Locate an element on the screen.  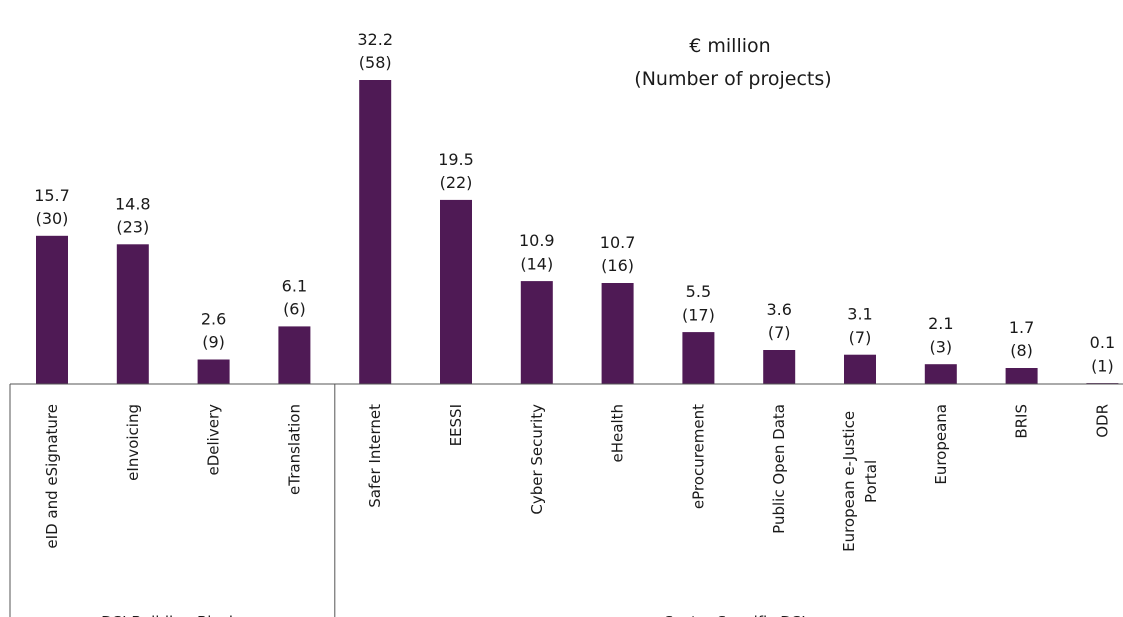
project-count-label-13: (1) is located at coordinates (1102, 365).